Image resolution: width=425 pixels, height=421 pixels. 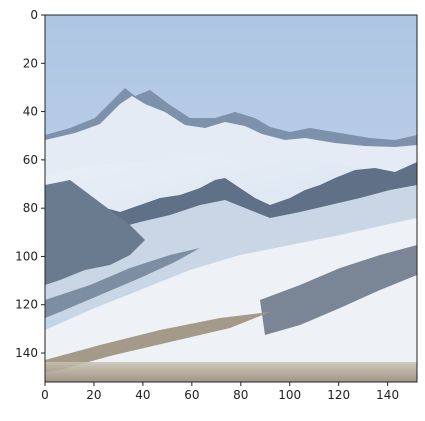 What do you see at coordinates (231, 372) in the screenshot?
I see `rocky-ground` at bounding box center [231, 372].